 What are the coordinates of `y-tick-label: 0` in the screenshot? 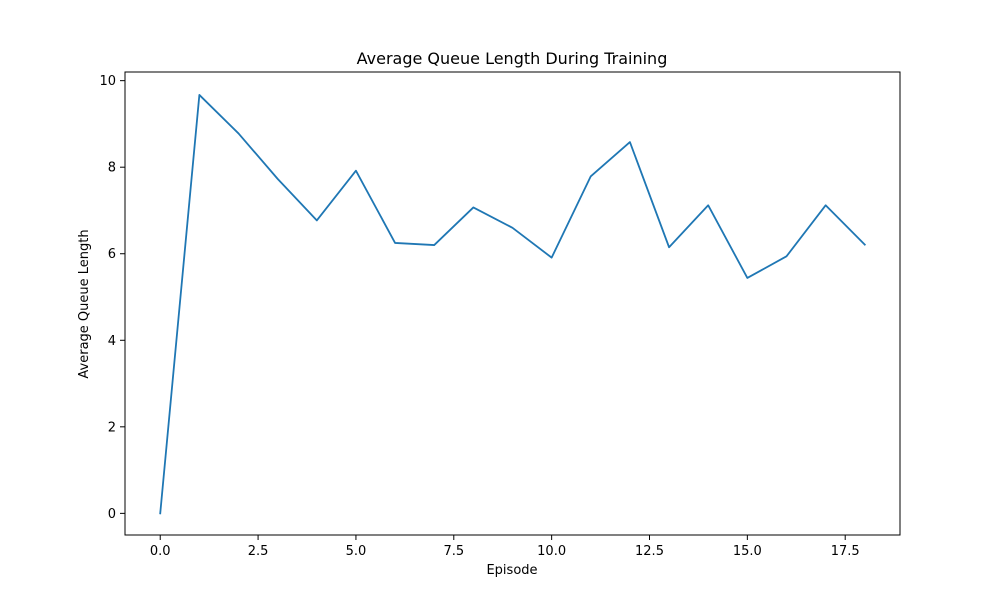 It's located at (112, 514).